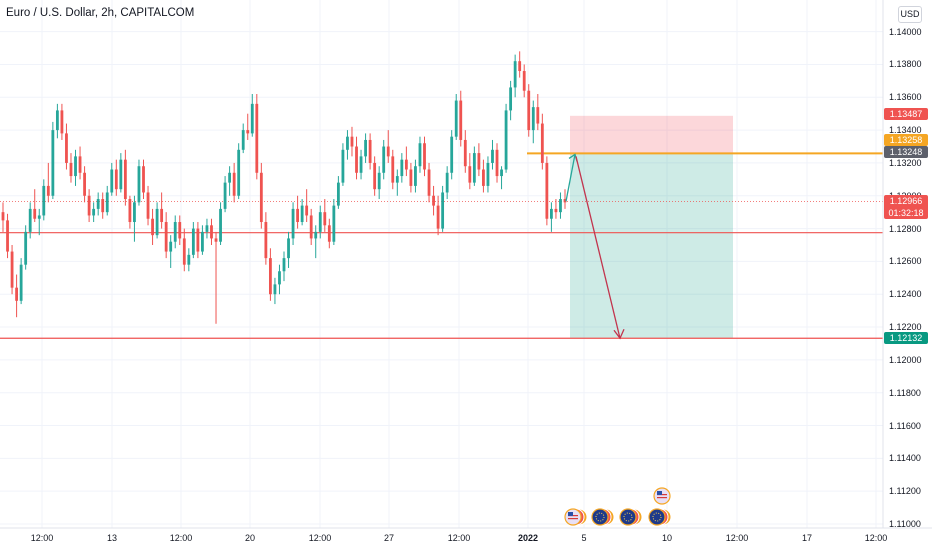 Image resolution: width=932 pixels, height=550 pixels. What do you see at coordinates (905, 261) in the screenshot?
I see `y-tick-label: 1.12600` at bounding box center [905, 261].